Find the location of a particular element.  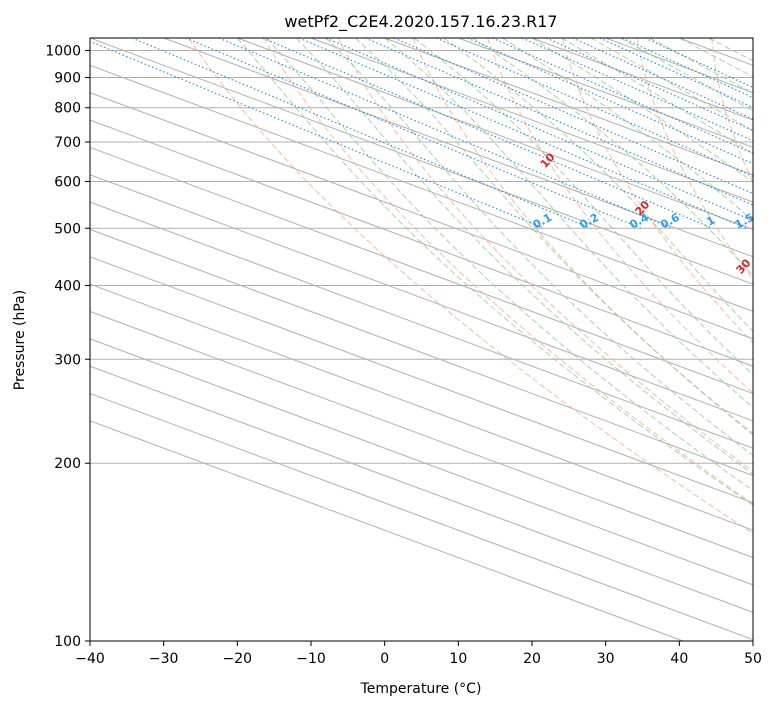

x-tick-label: 20 is located at coordinates (532, 659).